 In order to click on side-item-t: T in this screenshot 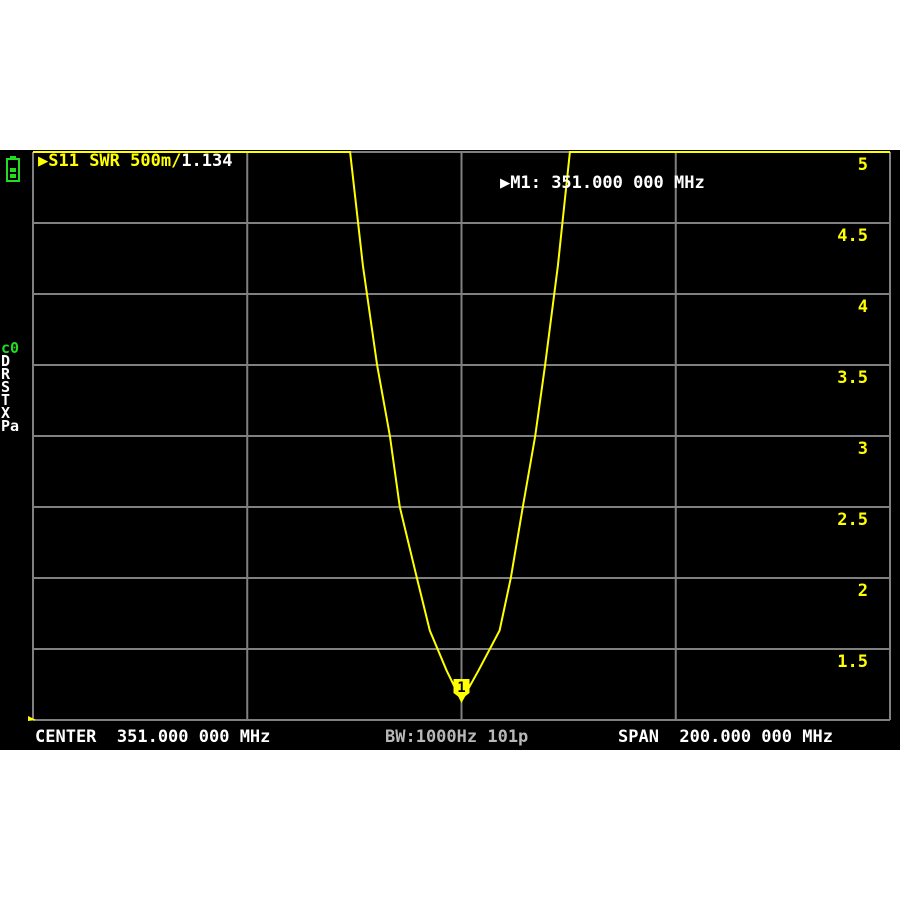, I will do `click(6, 400)`.